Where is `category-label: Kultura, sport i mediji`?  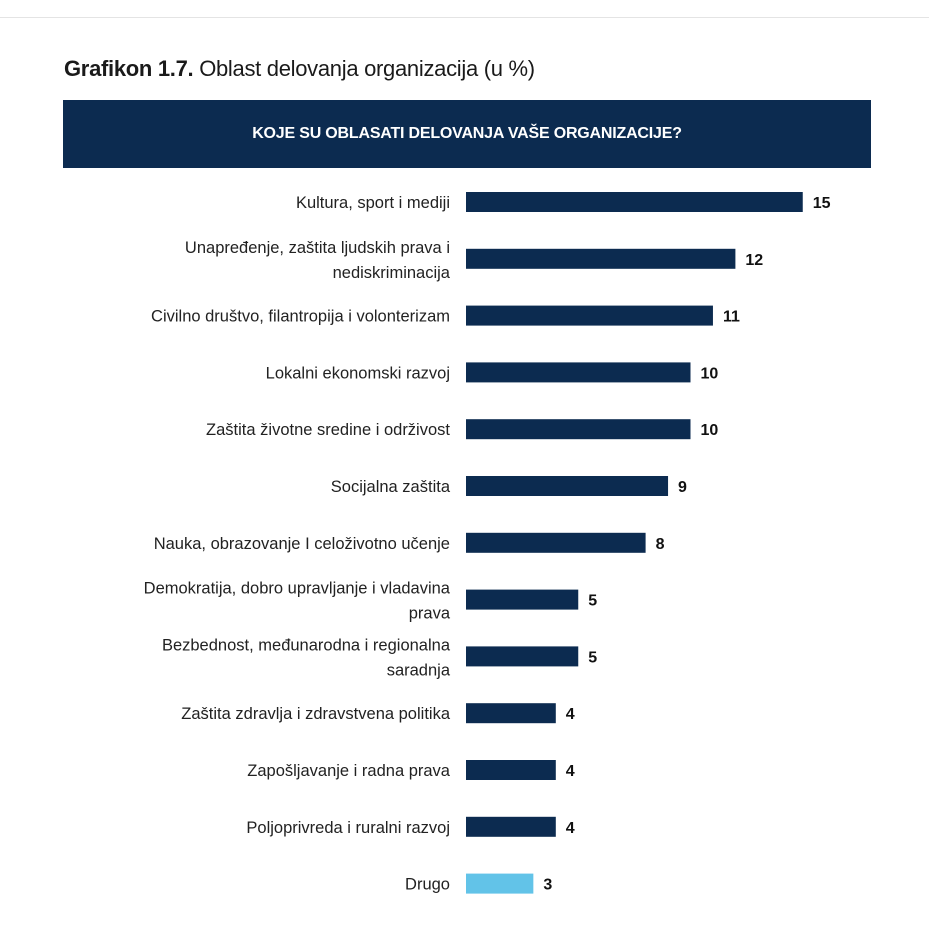
category-label: Kultura, sport i mediji is located at coordinates (373, 203).